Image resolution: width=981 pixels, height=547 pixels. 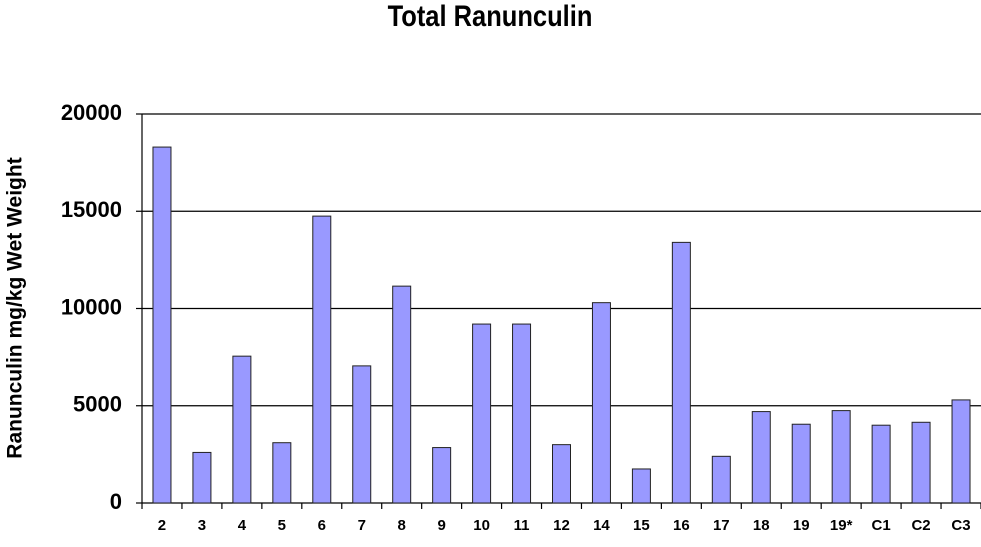 What do you see at coordinates (282, 525) in the screenshot?
I see `x-tick-label: 5` at bounding box center [282, 525].